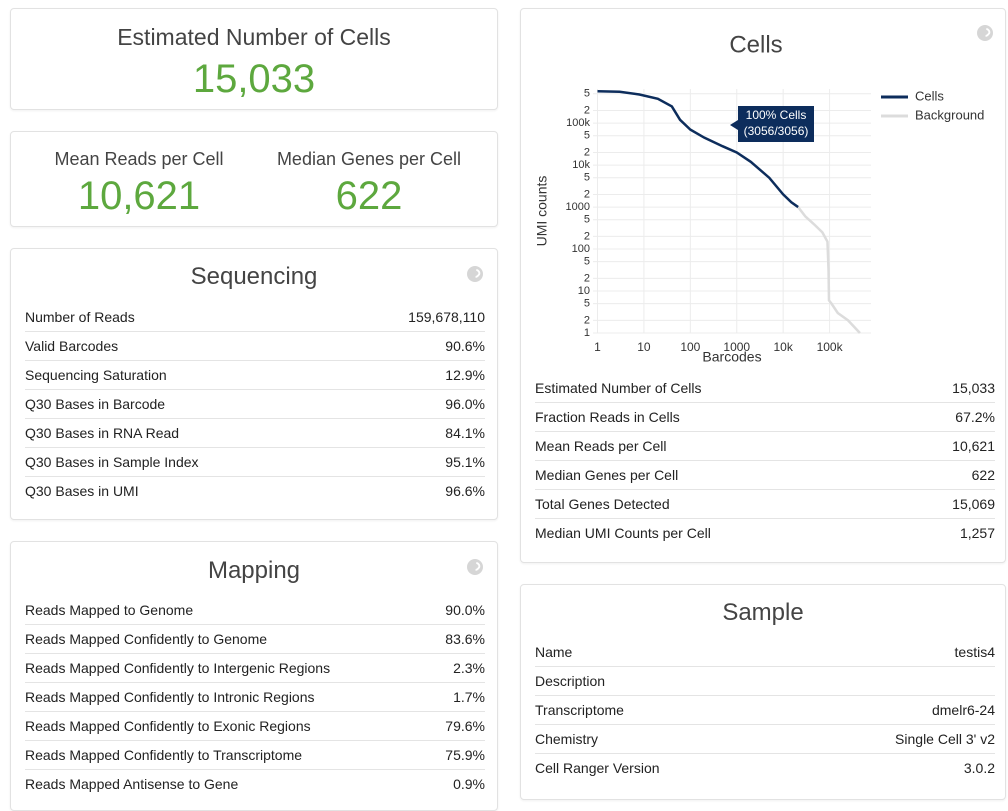 This screenshot has height=811, width=1008. Describe the element at coordinates (554, 652) in the screenshot. I see `row-label: Name` at that location.